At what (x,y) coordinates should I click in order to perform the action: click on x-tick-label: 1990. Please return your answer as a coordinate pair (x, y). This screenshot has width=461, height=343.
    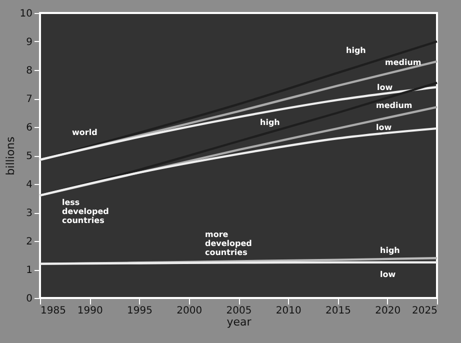
    Looking at the image, I should click on (90, 311).